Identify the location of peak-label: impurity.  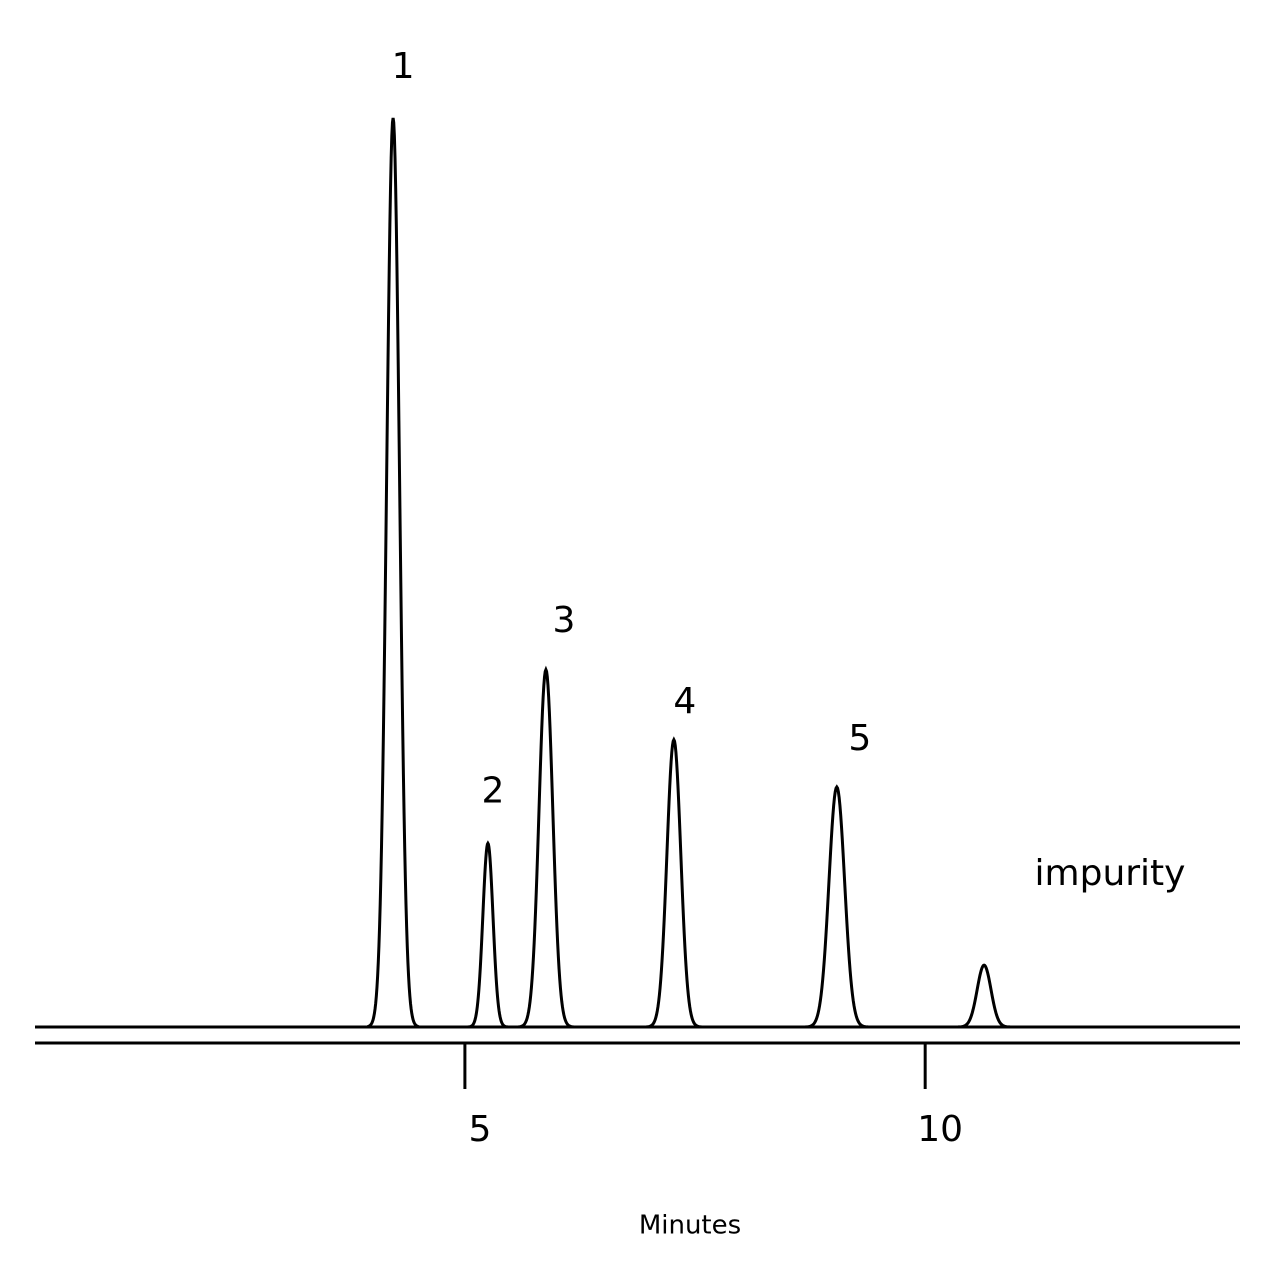
(1110, 873).